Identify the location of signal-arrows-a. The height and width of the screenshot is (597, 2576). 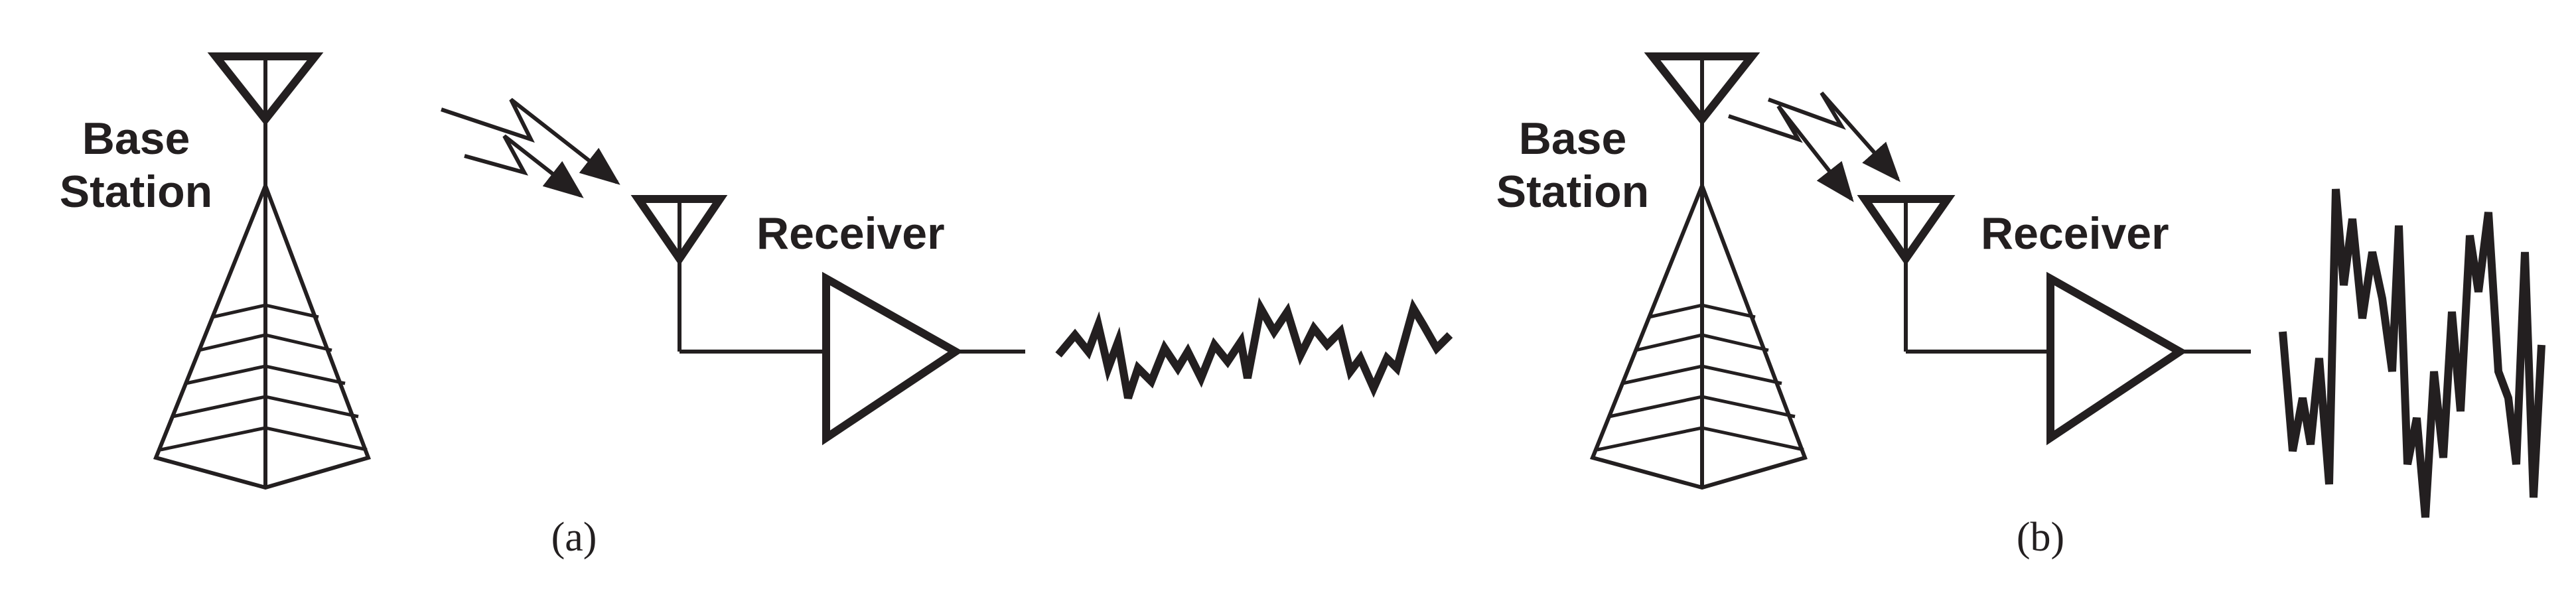
(530, 148).